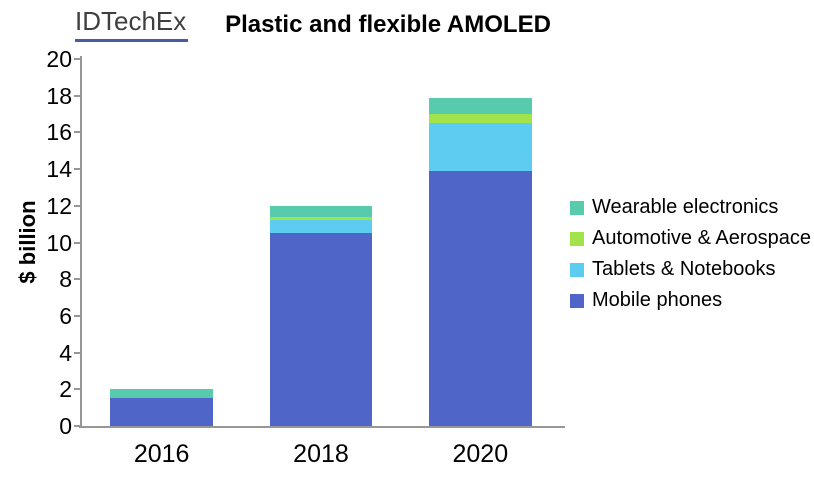 This screenshot has height=488, width=814. I want to click on x-label-2018: 2018, so click(321, 454).